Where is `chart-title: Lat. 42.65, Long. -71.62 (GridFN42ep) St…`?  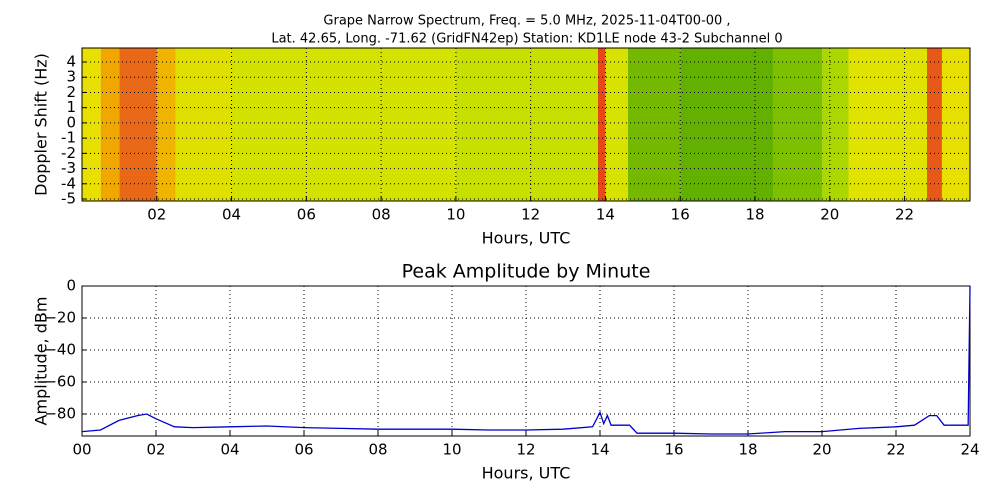
chart-title: Lat. 42.65, Long. -71.62 (GridFN42ep) St… is located at coordinates (526, 39).